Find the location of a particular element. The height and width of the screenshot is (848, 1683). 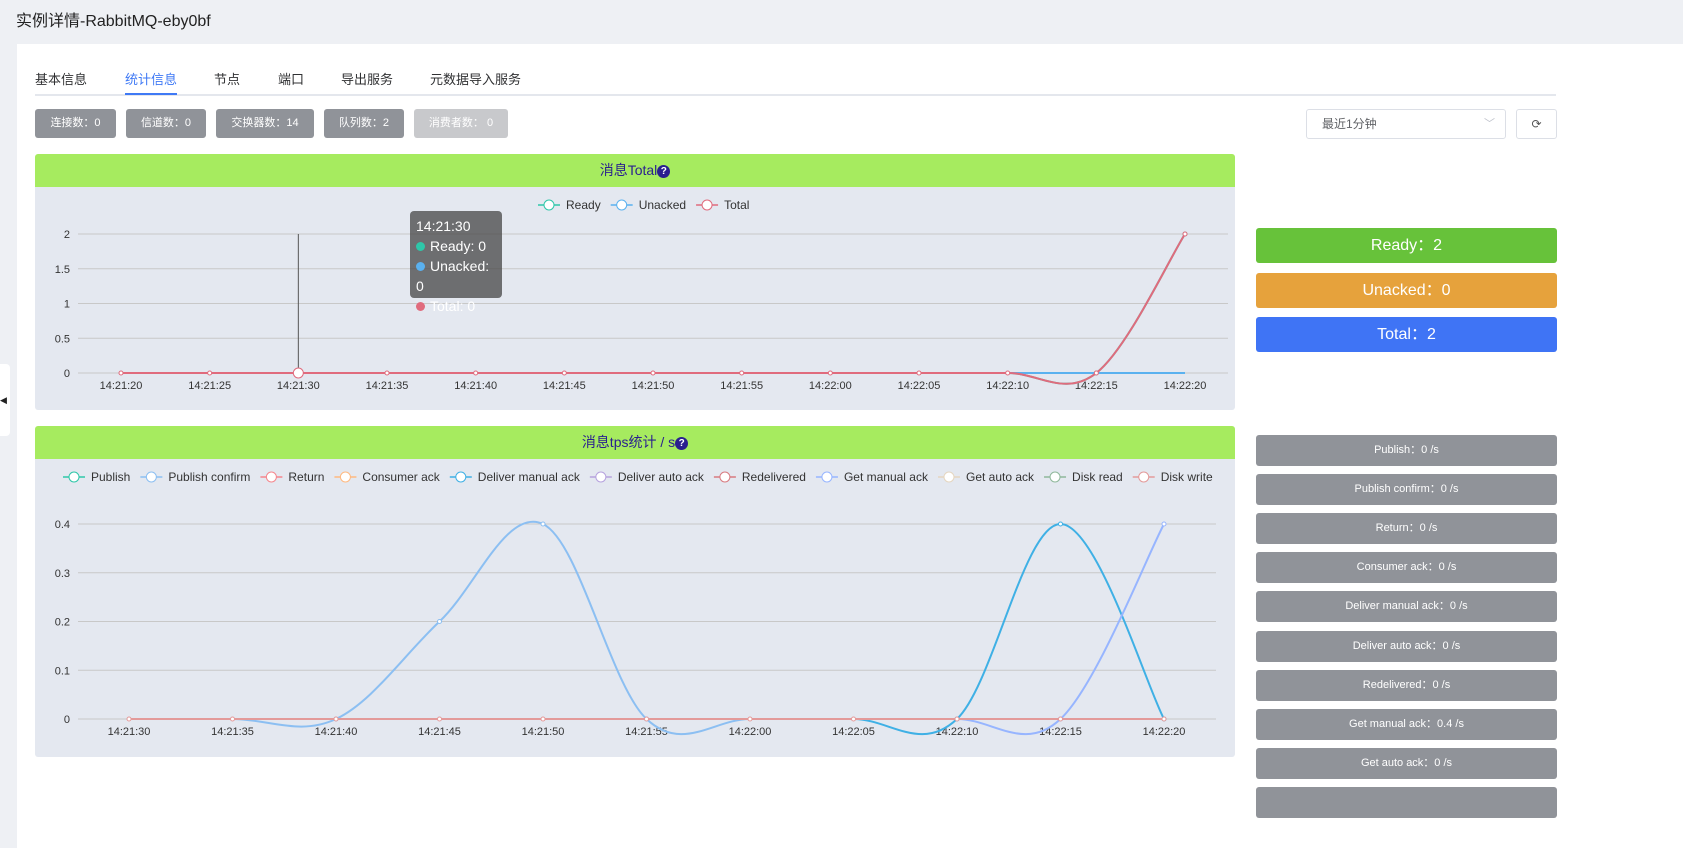

connections-count: 连接数：0 is located at coordinates (75, 123).